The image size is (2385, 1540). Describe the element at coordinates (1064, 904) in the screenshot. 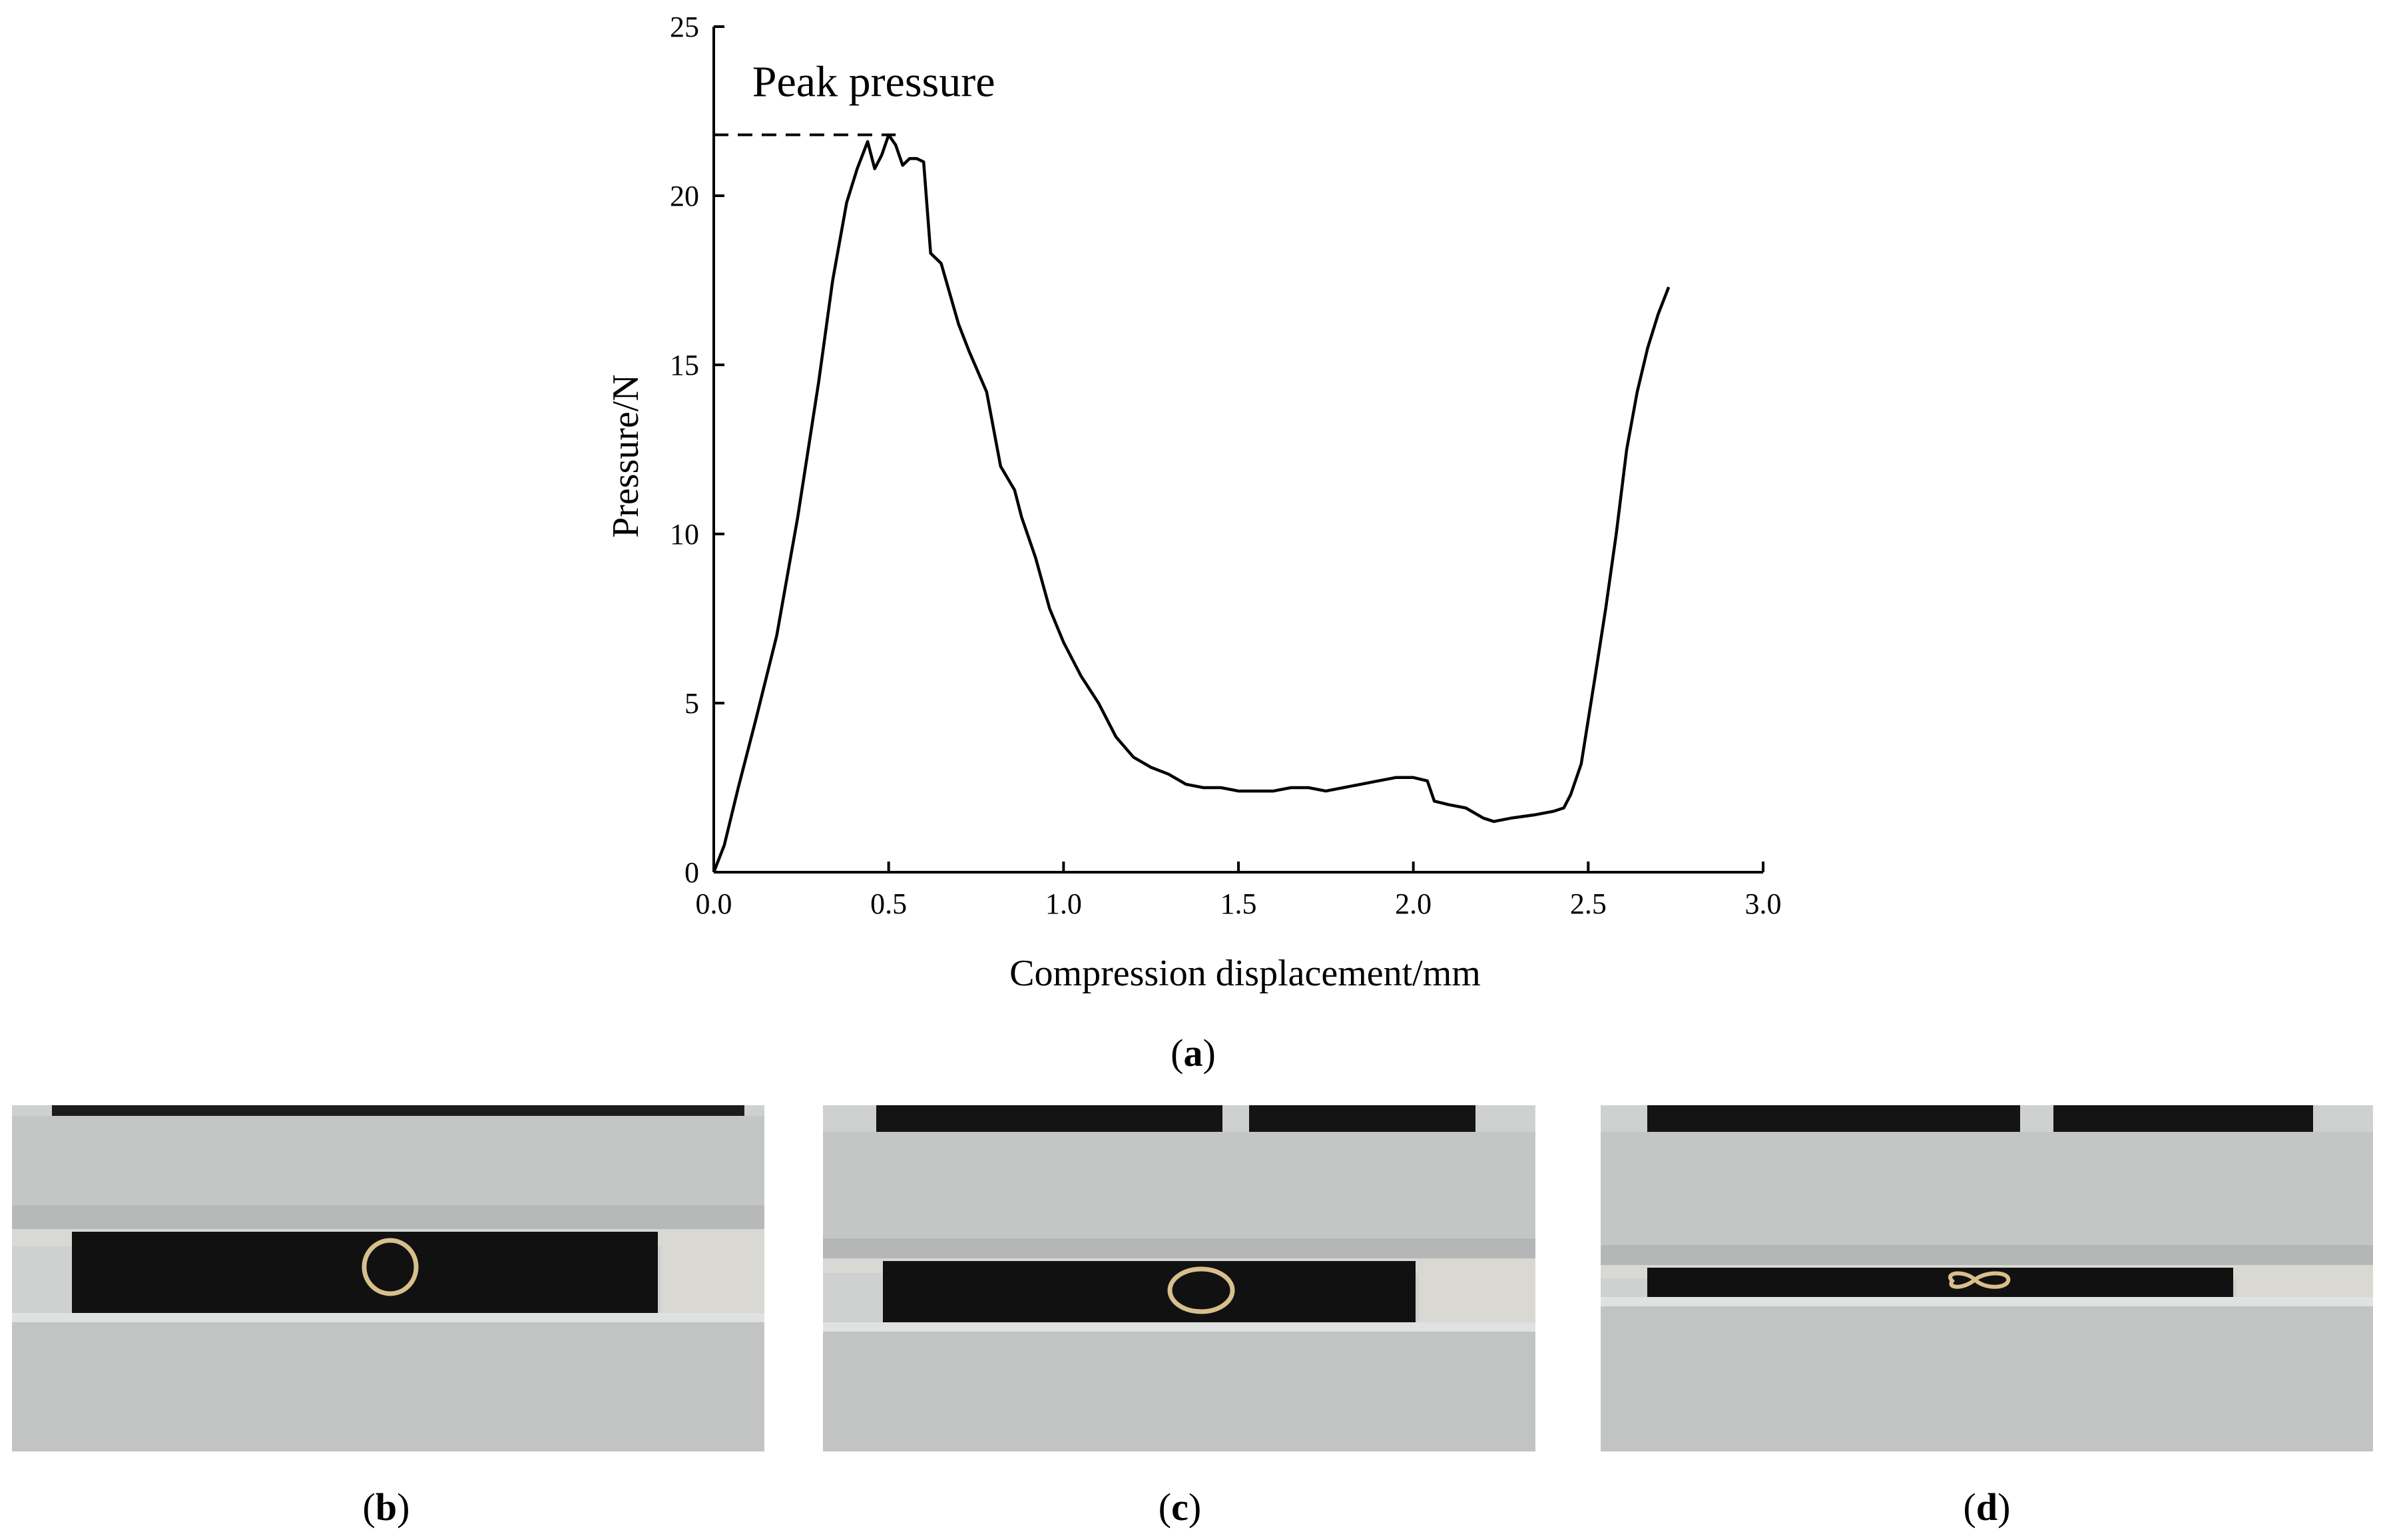

I see `x-tick-label: 1.0` at that location.